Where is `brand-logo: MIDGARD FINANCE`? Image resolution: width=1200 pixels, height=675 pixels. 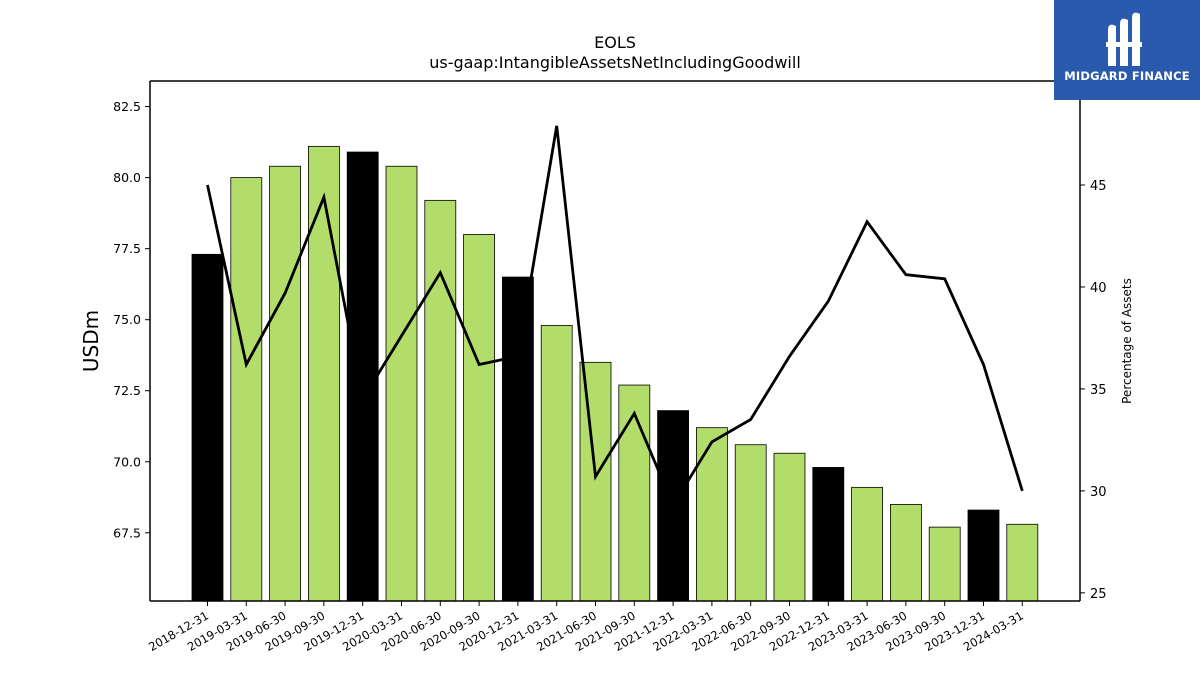
brand-logo: MIDGARD FINANCE is located at coordinates (1127, 50).